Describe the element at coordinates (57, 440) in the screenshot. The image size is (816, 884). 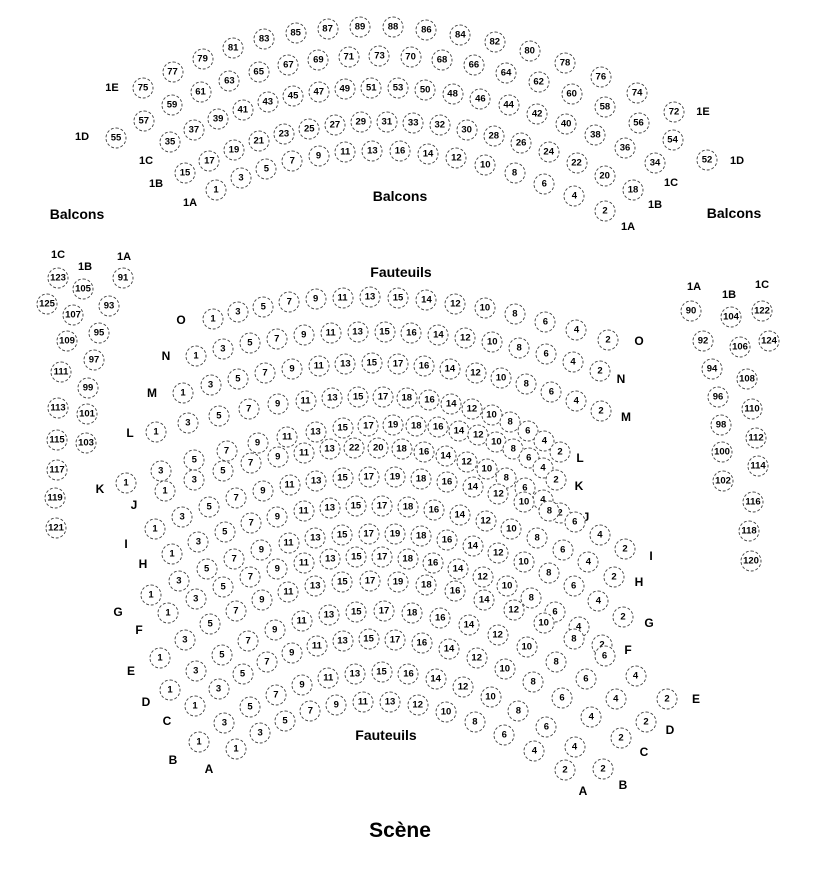
I see `seat: 115` at that location.